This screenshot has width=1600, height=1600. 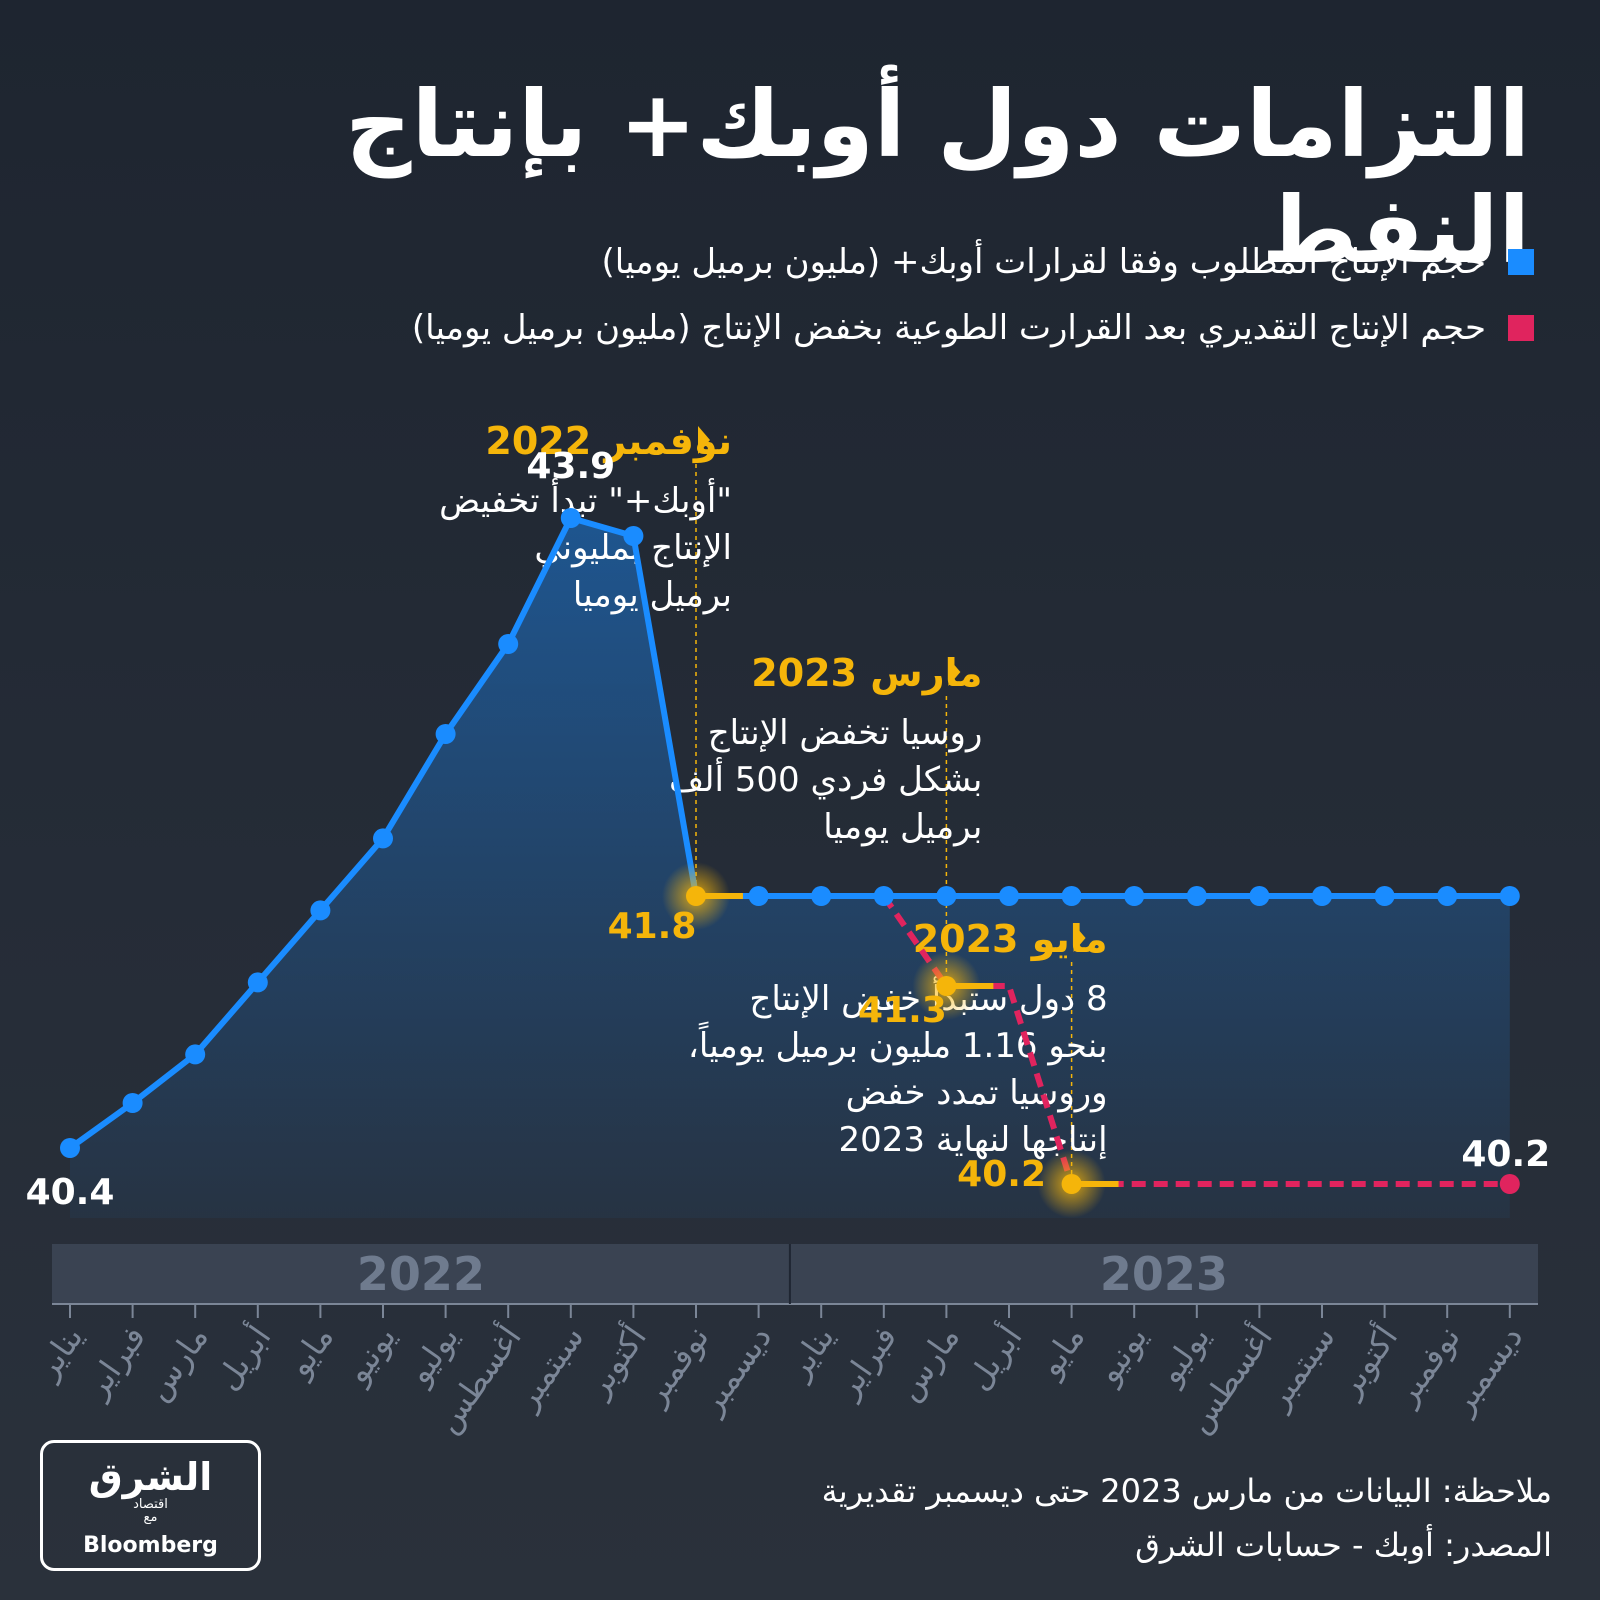 I want to click on page-title: التزامات دول أوبك+ بإنتاج النفط, so click(x=937, y=177).